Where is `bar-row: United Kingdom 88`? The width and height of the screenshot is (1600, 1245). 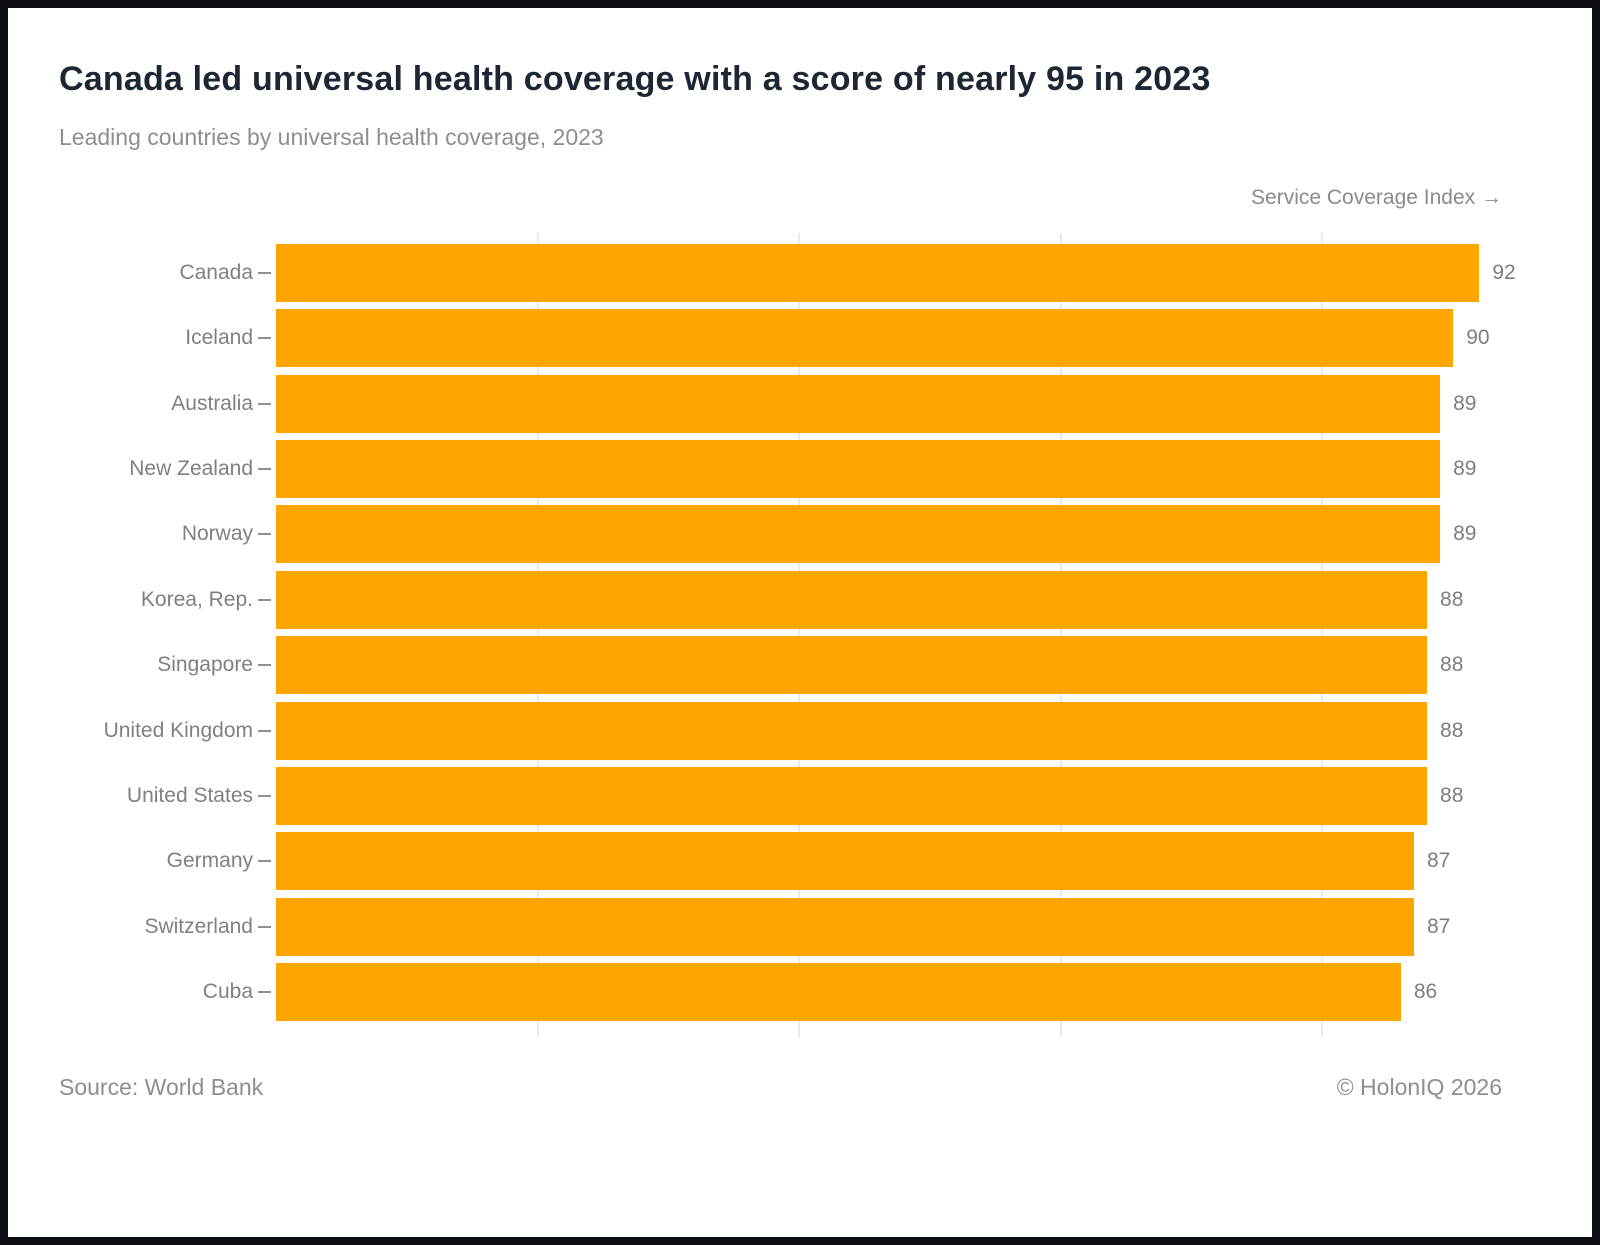 bar-row: United Kingdom 88 is located at coordinates (800, 730).